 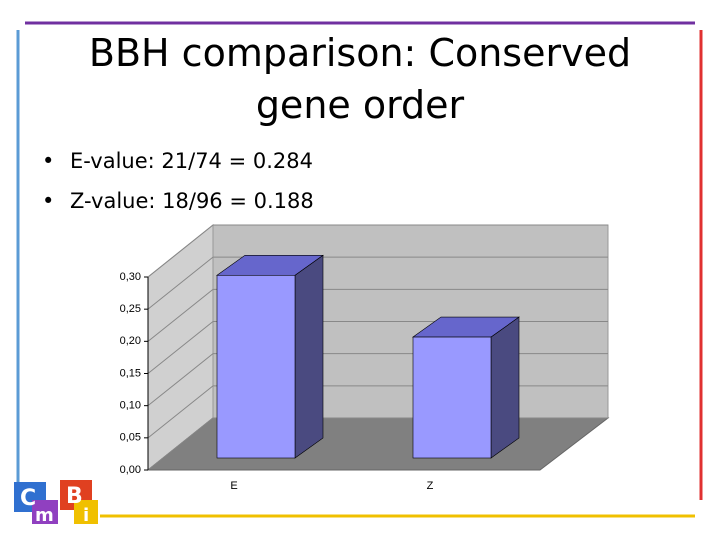 I want to click on logo: C m B i, so click(x=56, y=503).